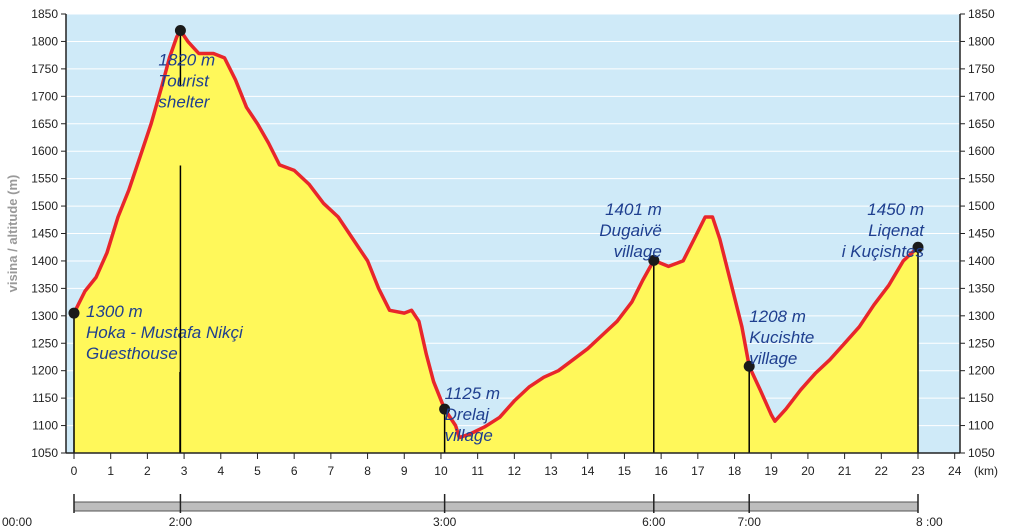  What do you see at coordinates (441, 471) in the screenshot?
I see `x-tick-label: 10` at bounding box center [441, 471].